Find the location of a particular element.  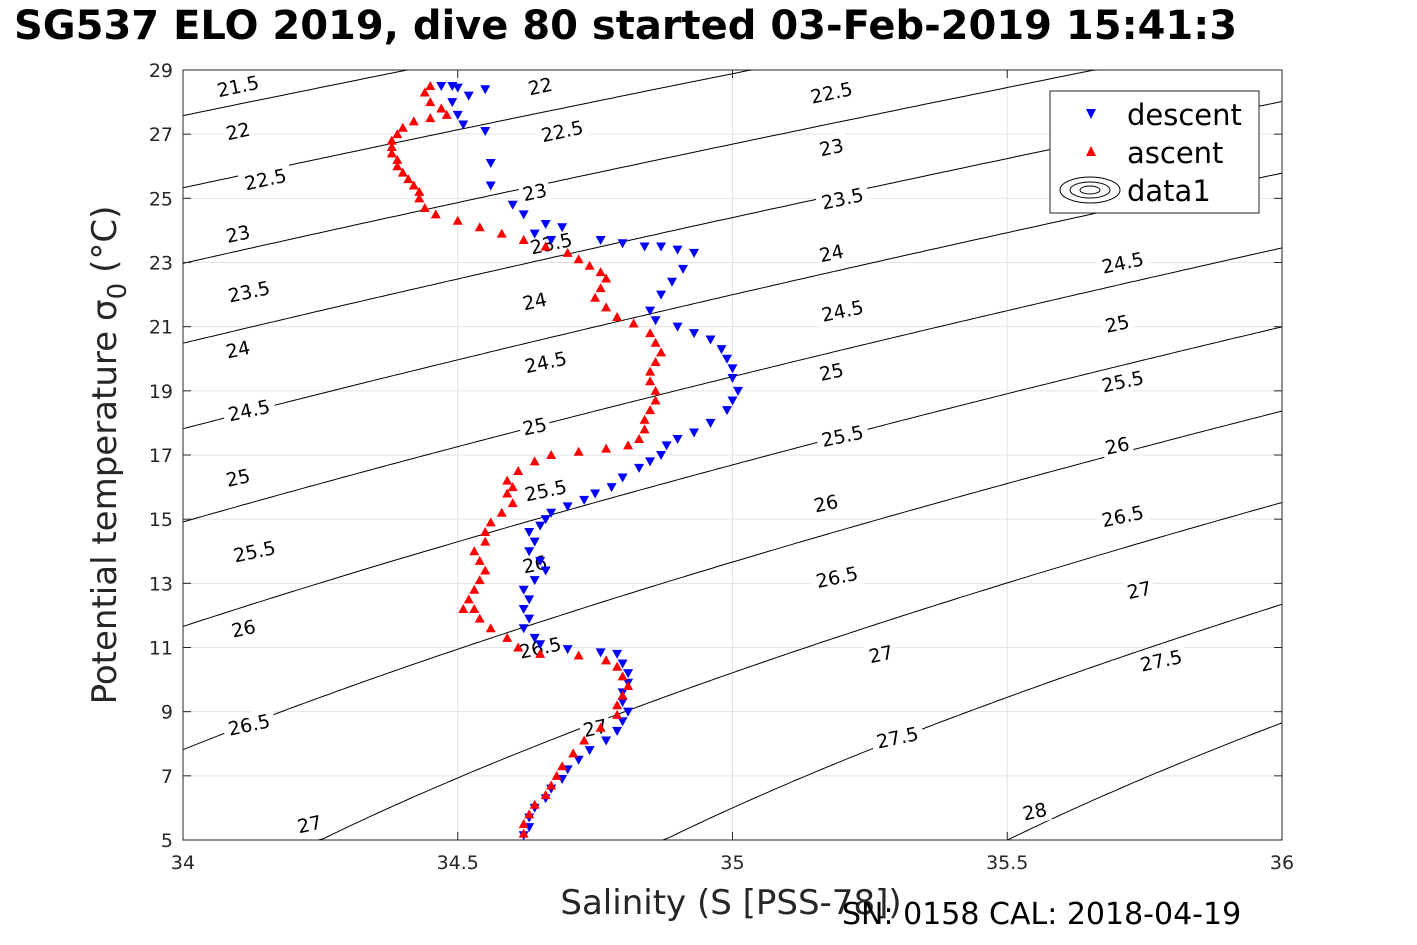

contour-label: 24 is located at coordinates (238, 350).